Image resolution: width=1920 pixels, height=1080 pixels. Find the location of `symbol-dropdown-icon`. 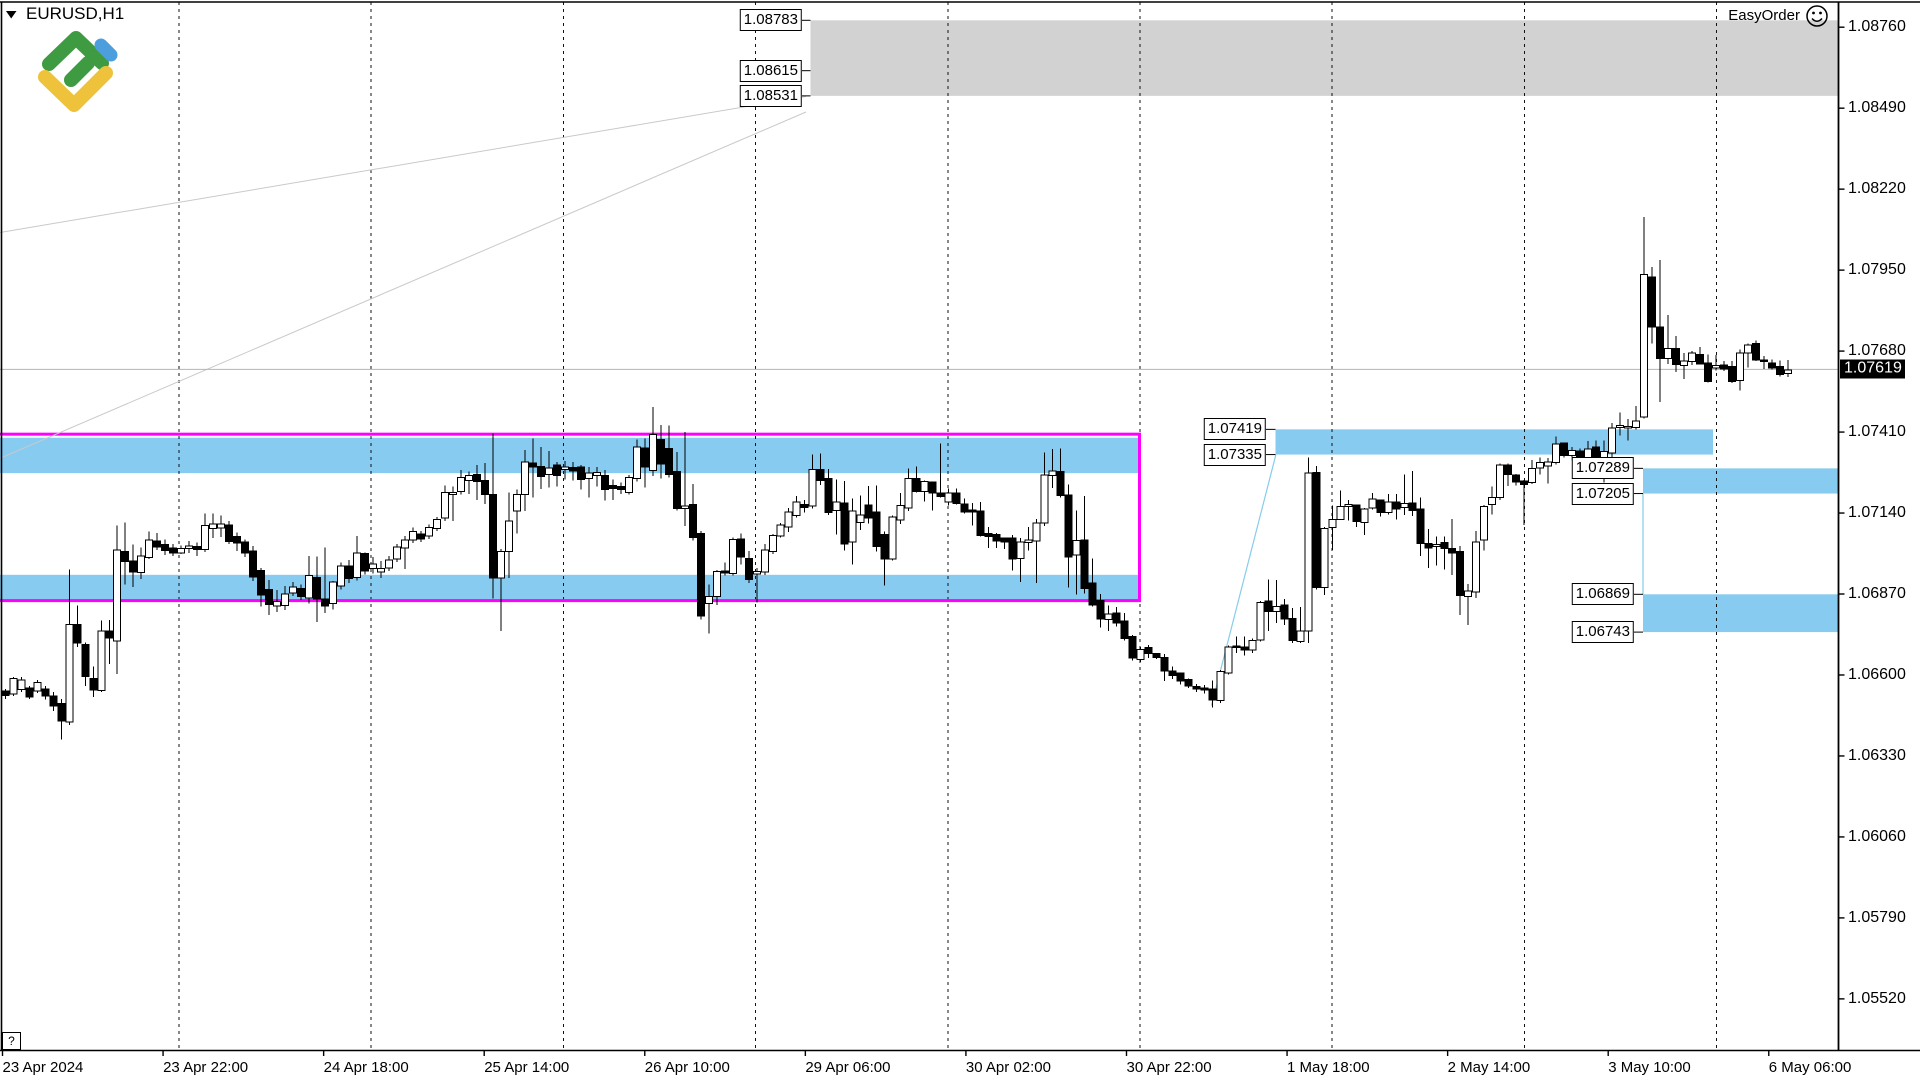

symbol-dropdown-icon is located at coordinates (11, 15).